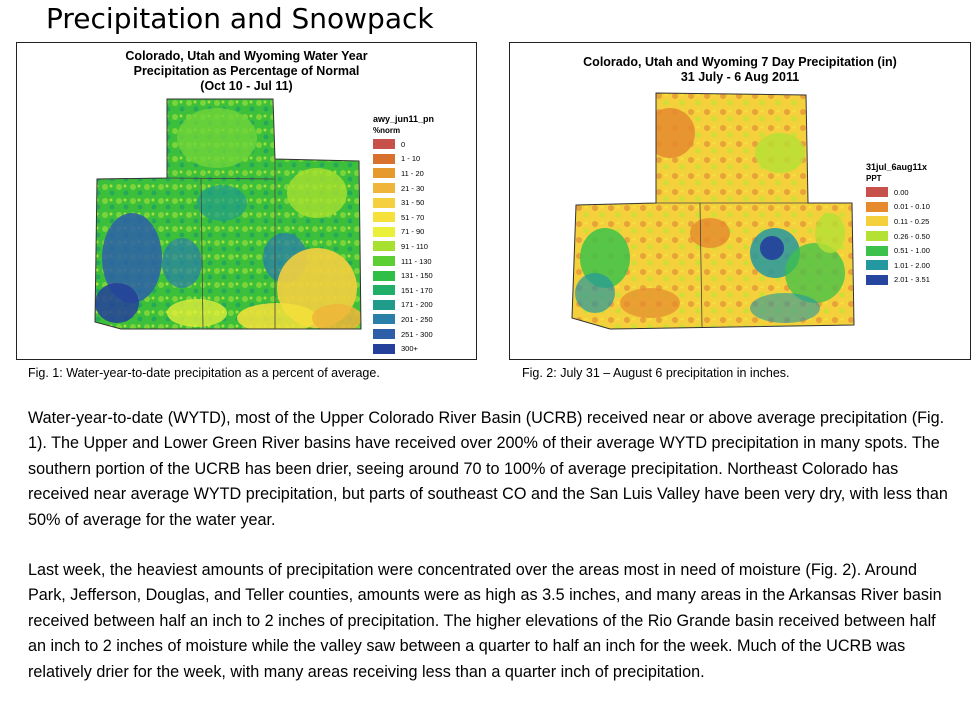  Describe the element at coordinates (417, 319) in the screenshot. I see `legend-label: 201 - 250` at that location.